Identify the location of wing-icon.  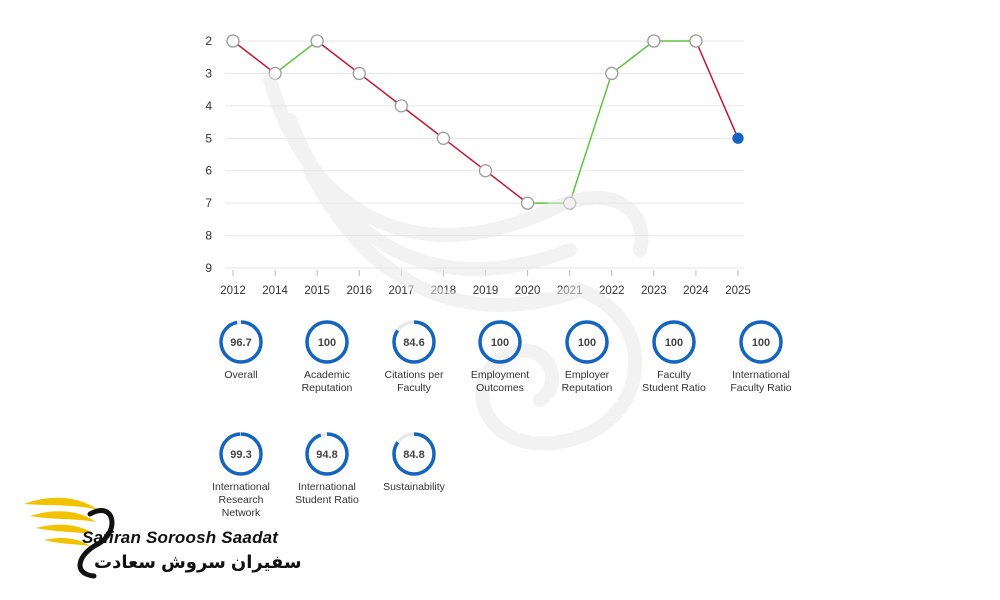
(61, 521).